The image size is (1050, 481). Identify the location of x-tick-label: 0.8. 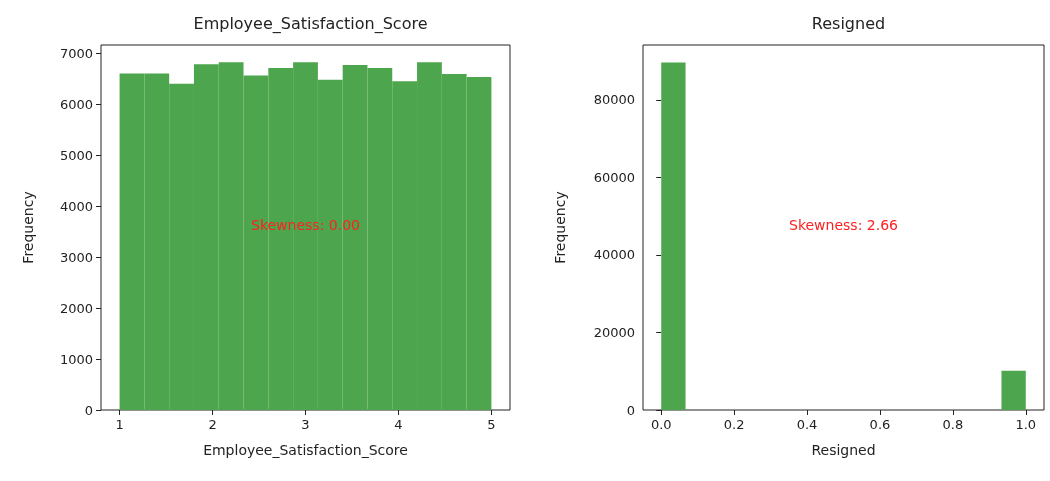
(953, 424).